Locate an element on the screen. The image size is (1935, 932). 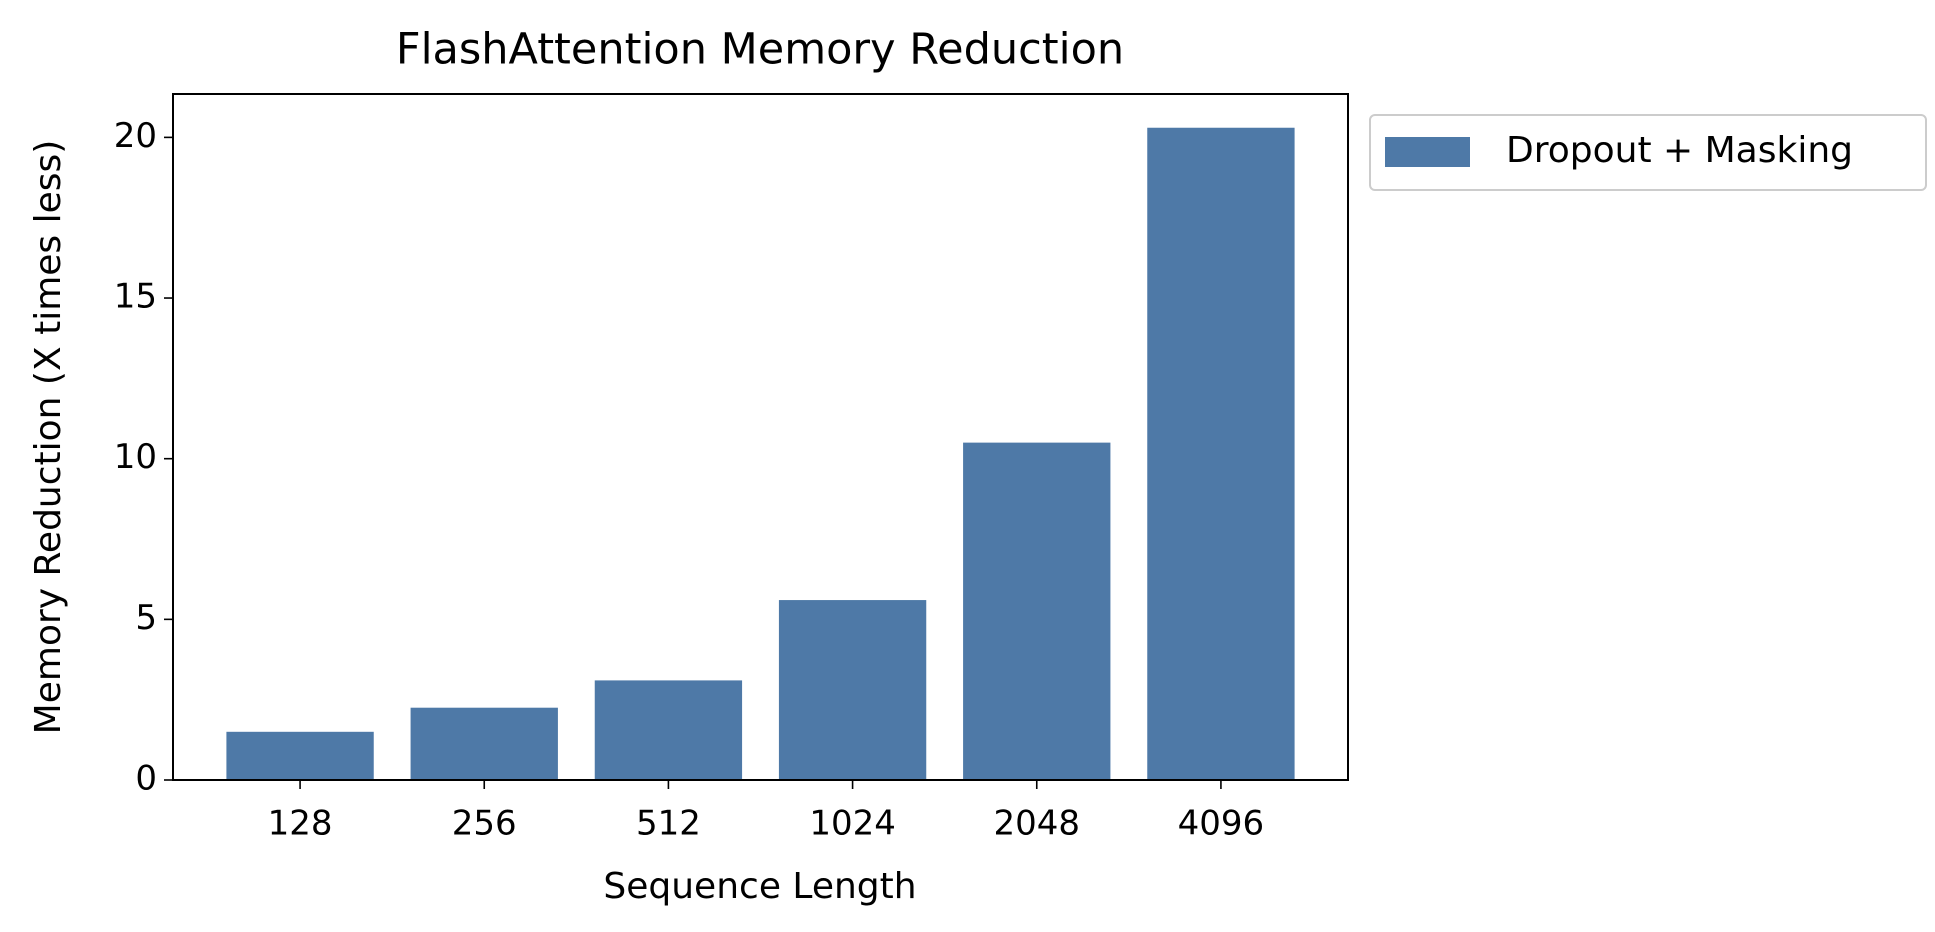
x-tick-label: 256 is located at coordinates (484, 824).